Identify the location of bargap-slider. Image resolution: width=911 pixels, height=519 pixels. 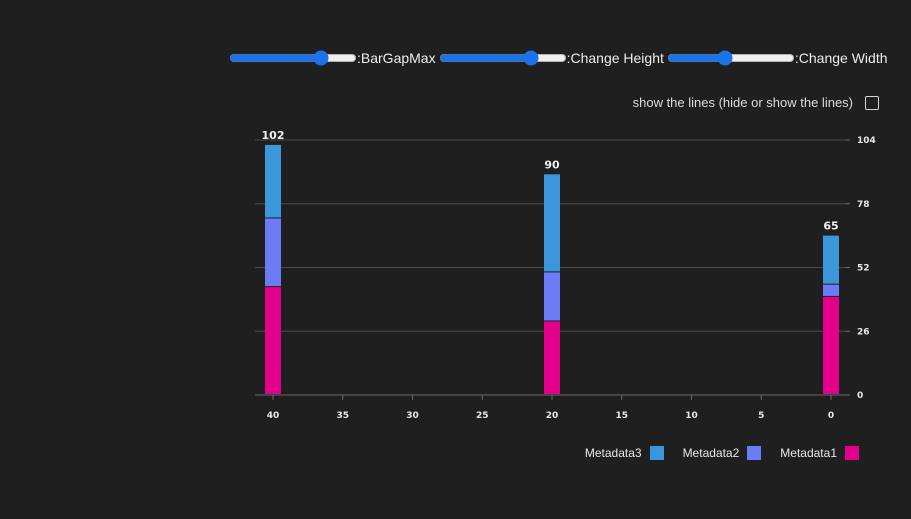
(293, 58).